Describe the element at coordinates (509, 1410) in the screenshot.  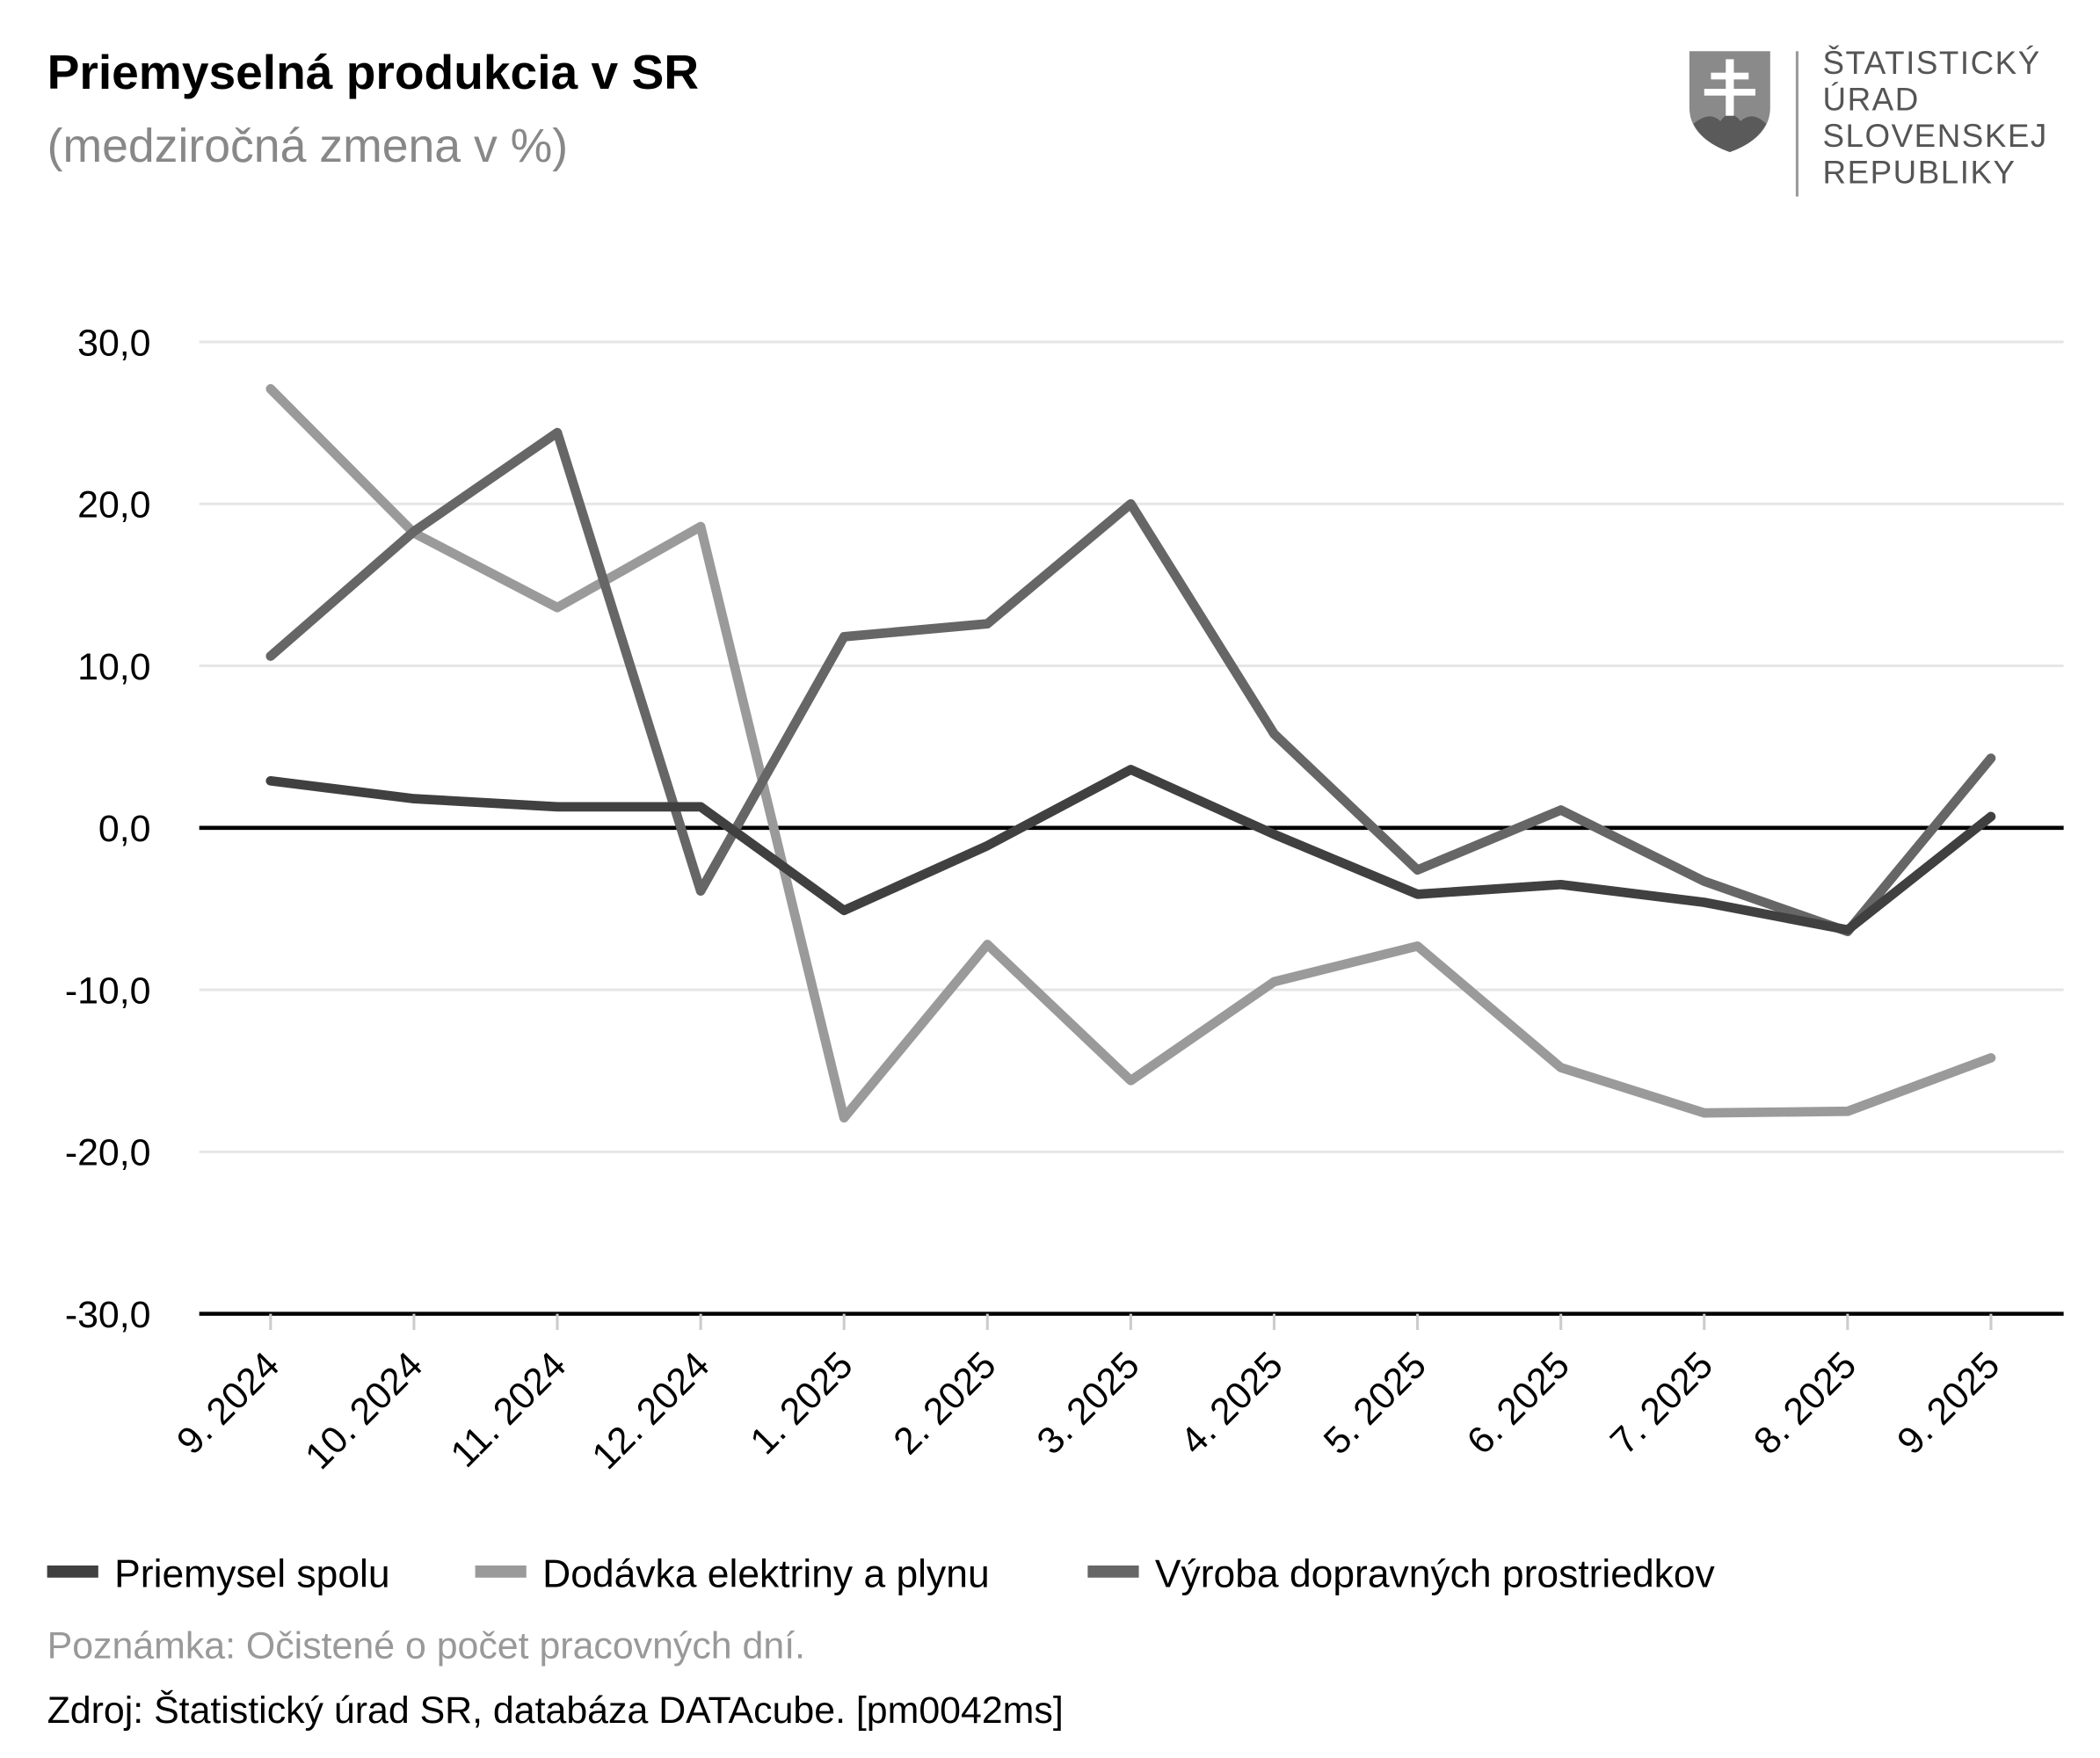
I see `x-tick-label: 11. 2024` at that location.